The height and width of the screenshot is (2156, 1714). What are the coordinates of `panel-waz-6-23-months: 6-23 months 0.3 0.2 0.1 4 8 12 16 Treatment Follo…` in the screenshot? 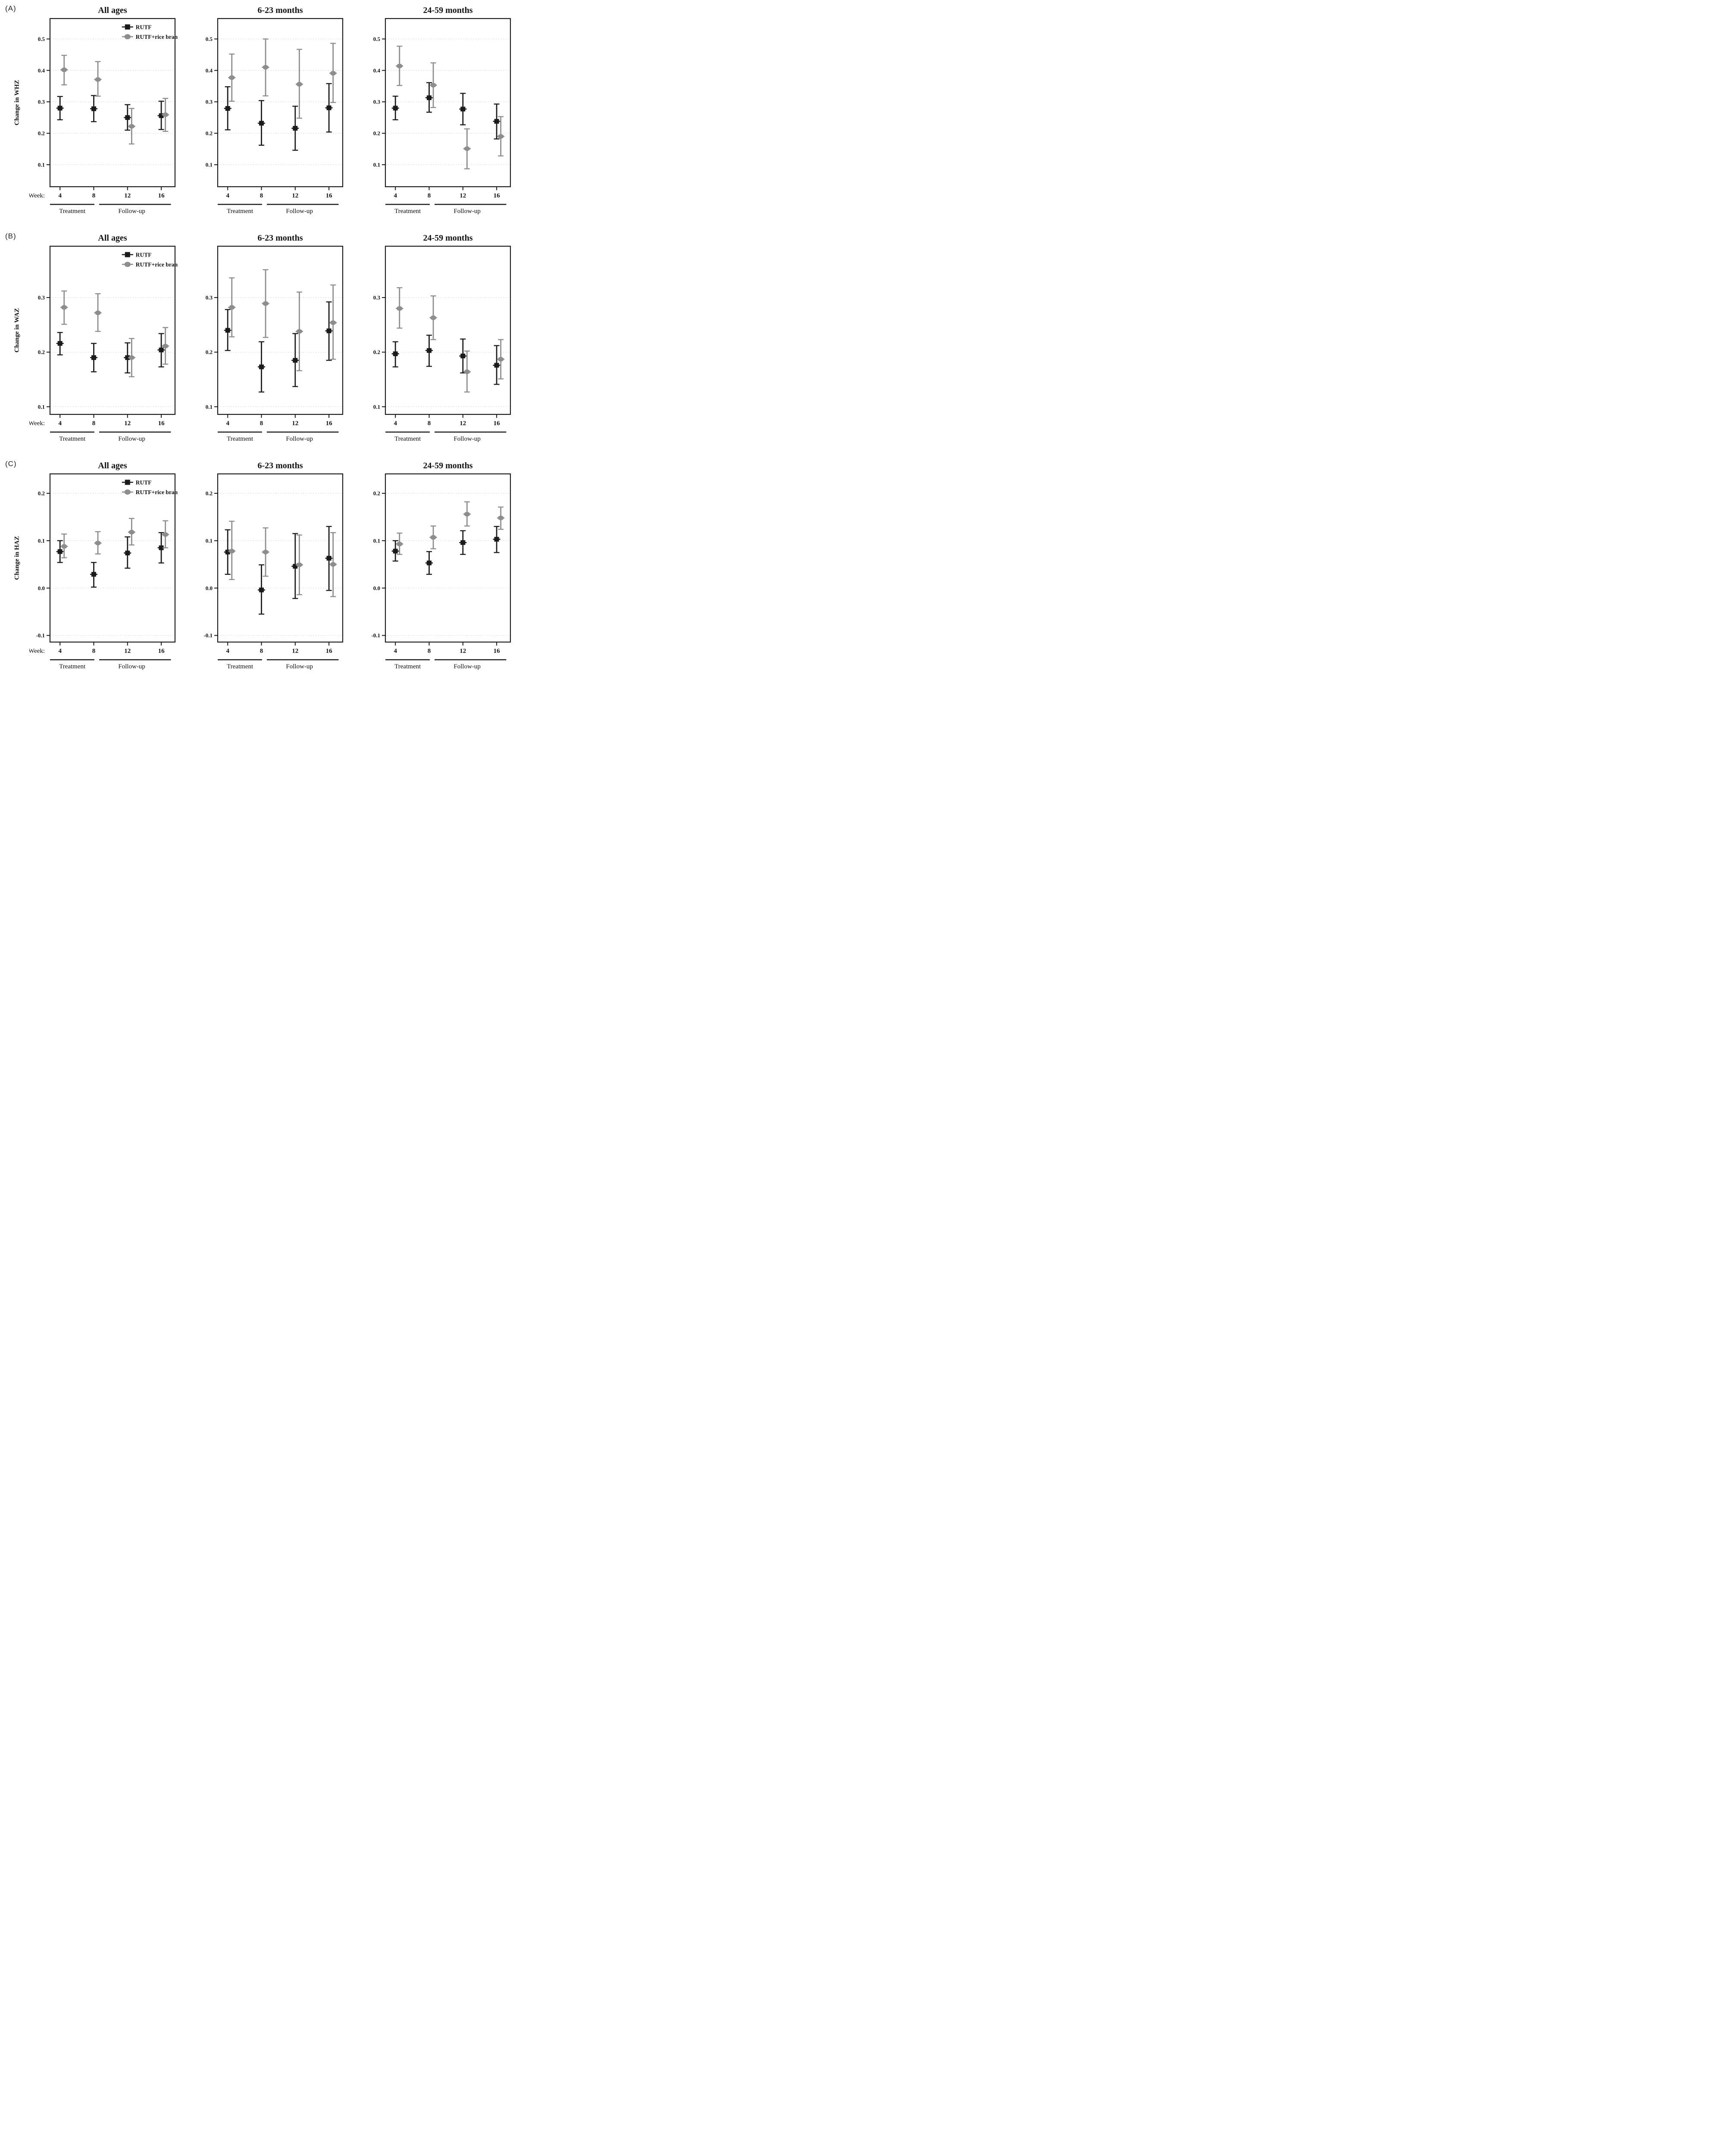 It's located at (271, 339).